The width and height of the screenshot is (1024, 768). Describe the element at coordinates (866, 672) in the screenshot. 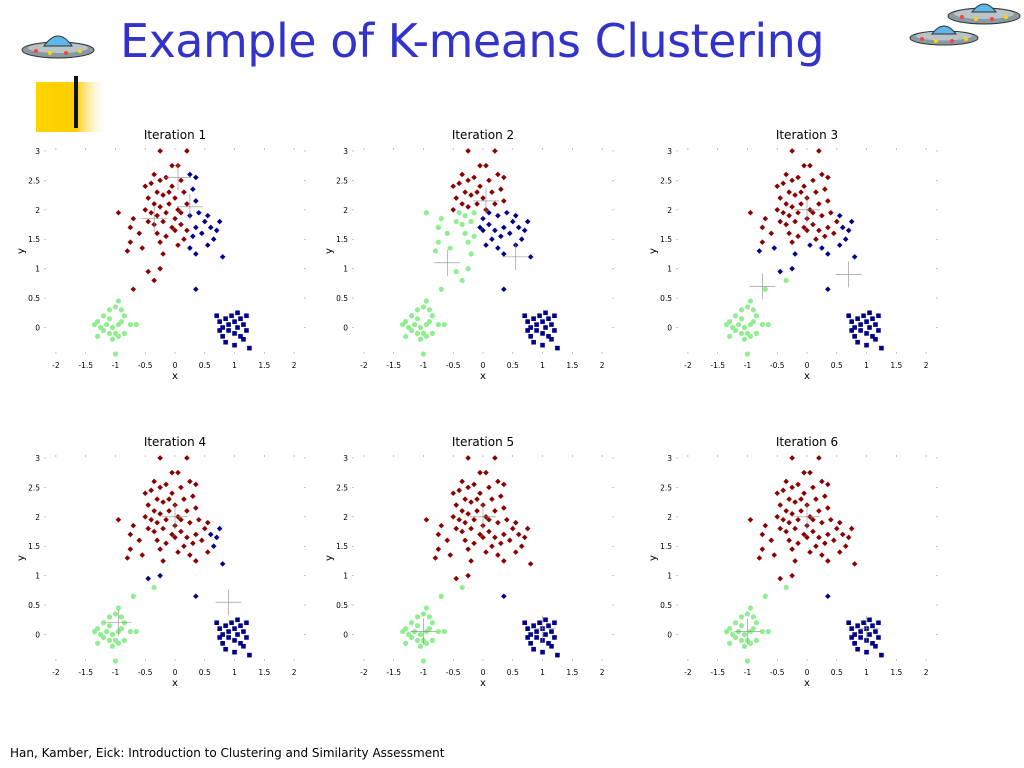

I see `x-tick-label: 1` at that location.